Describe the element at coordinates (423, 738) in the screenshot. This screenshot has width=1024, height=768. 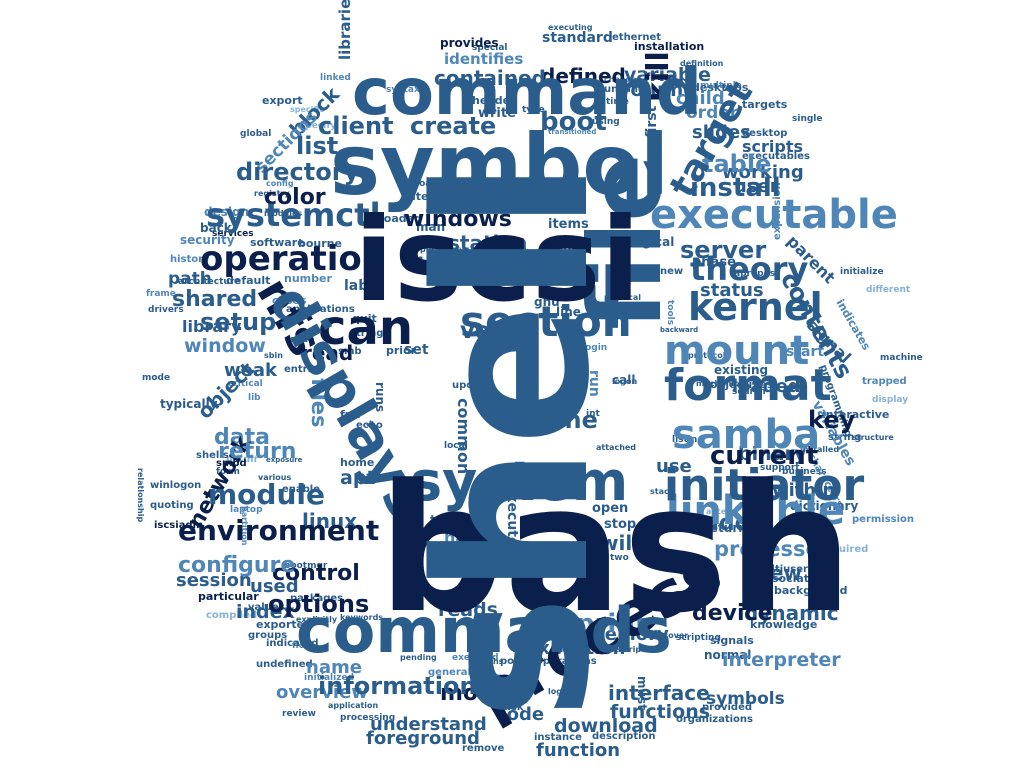
I see `word-foreground: foreground` at that location.